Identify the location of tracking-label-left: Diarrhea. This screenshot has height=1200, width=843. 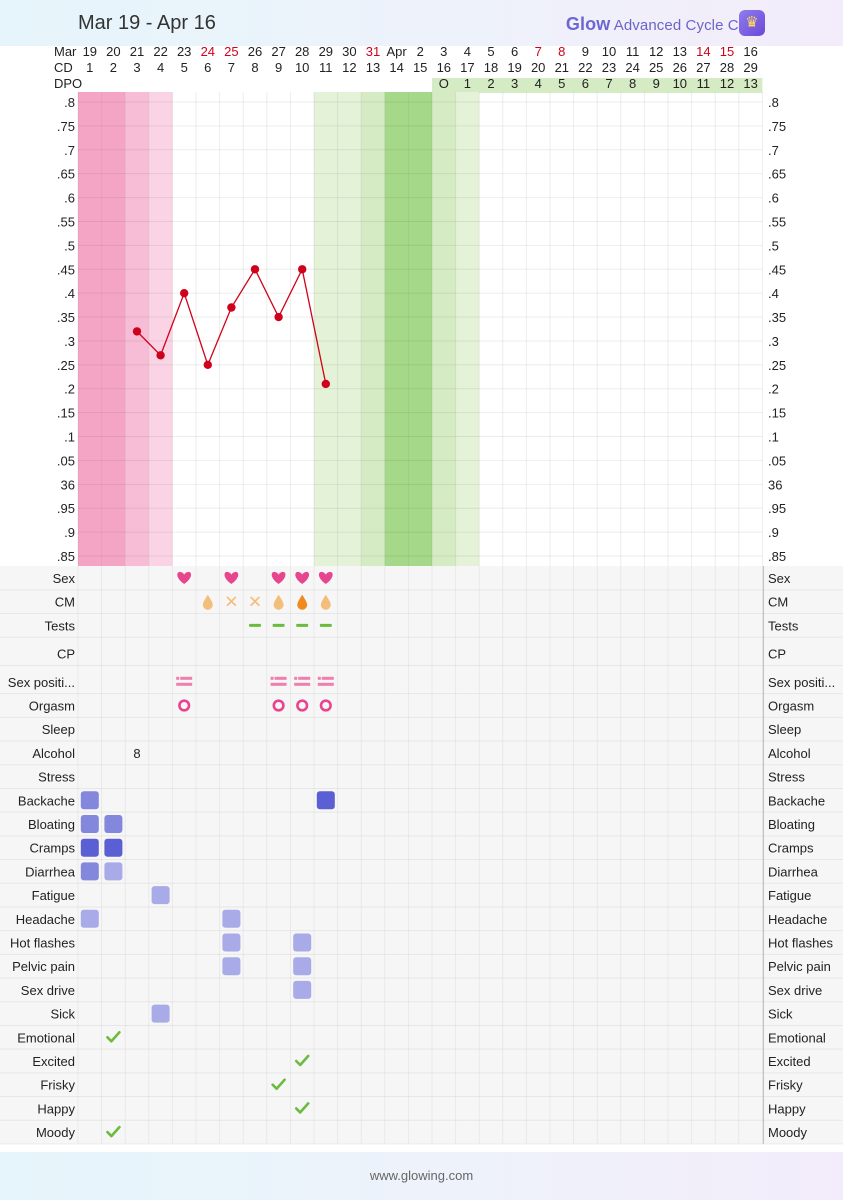
(50, 871).